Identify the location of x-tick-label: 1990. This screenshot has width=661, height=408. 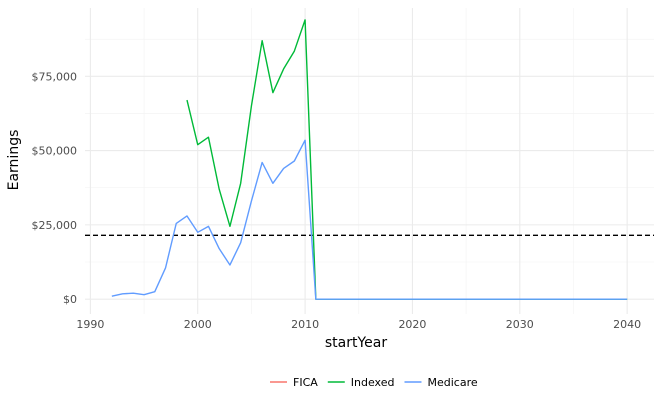
(90, 324).